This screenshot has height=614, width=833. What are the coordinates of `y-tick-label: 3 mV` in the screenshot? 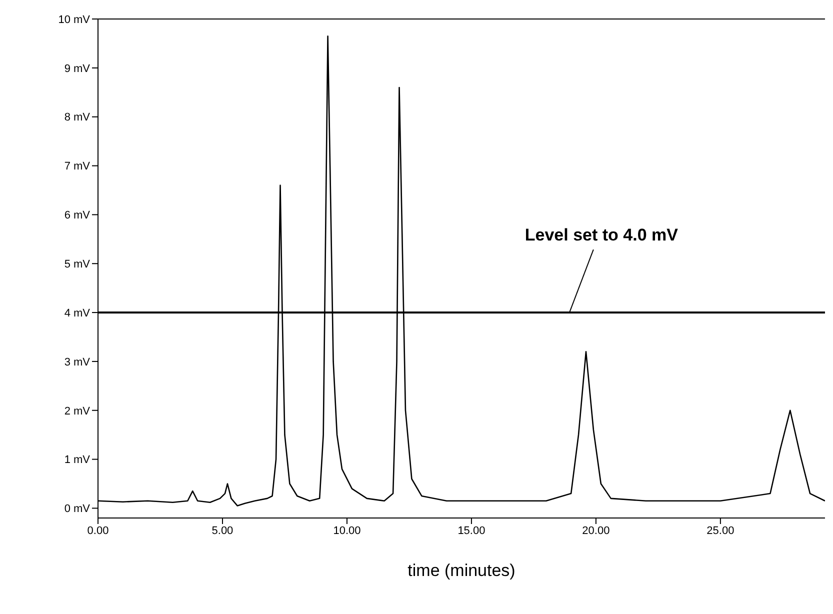 It's located at (77, 362).